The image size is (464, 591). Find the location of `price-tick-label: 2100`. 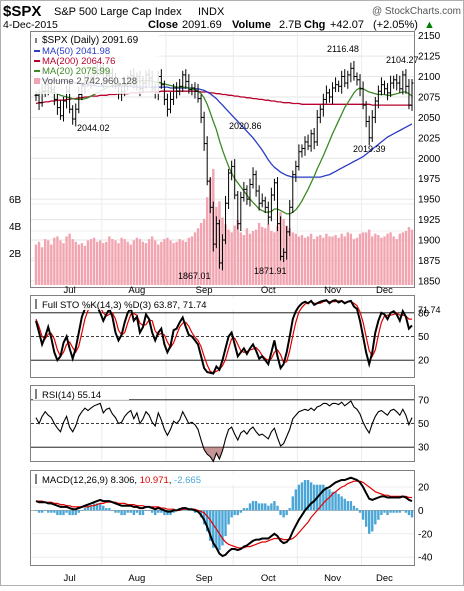

price-tick-label: 2100 is located at coordinates (429, 77).